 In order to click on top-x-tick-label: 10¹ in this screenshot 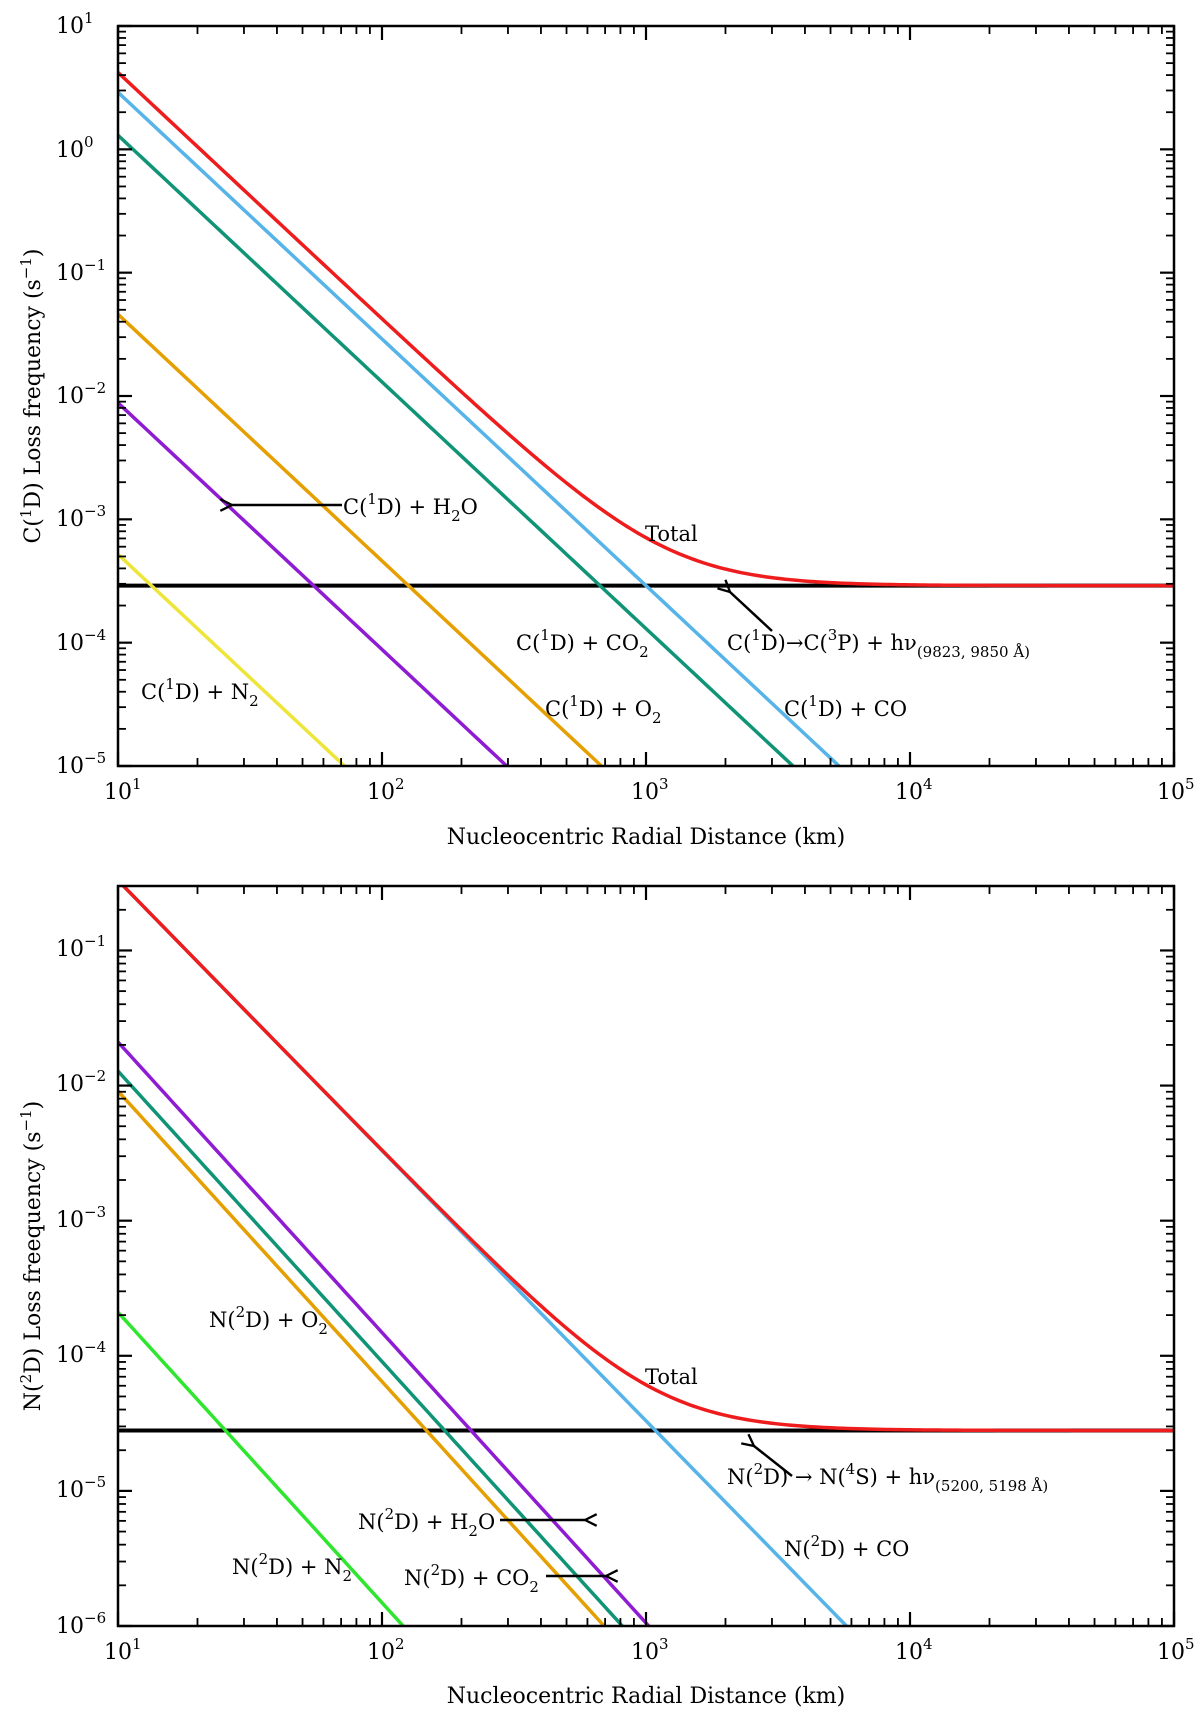, I will do `click(123, 790)`.